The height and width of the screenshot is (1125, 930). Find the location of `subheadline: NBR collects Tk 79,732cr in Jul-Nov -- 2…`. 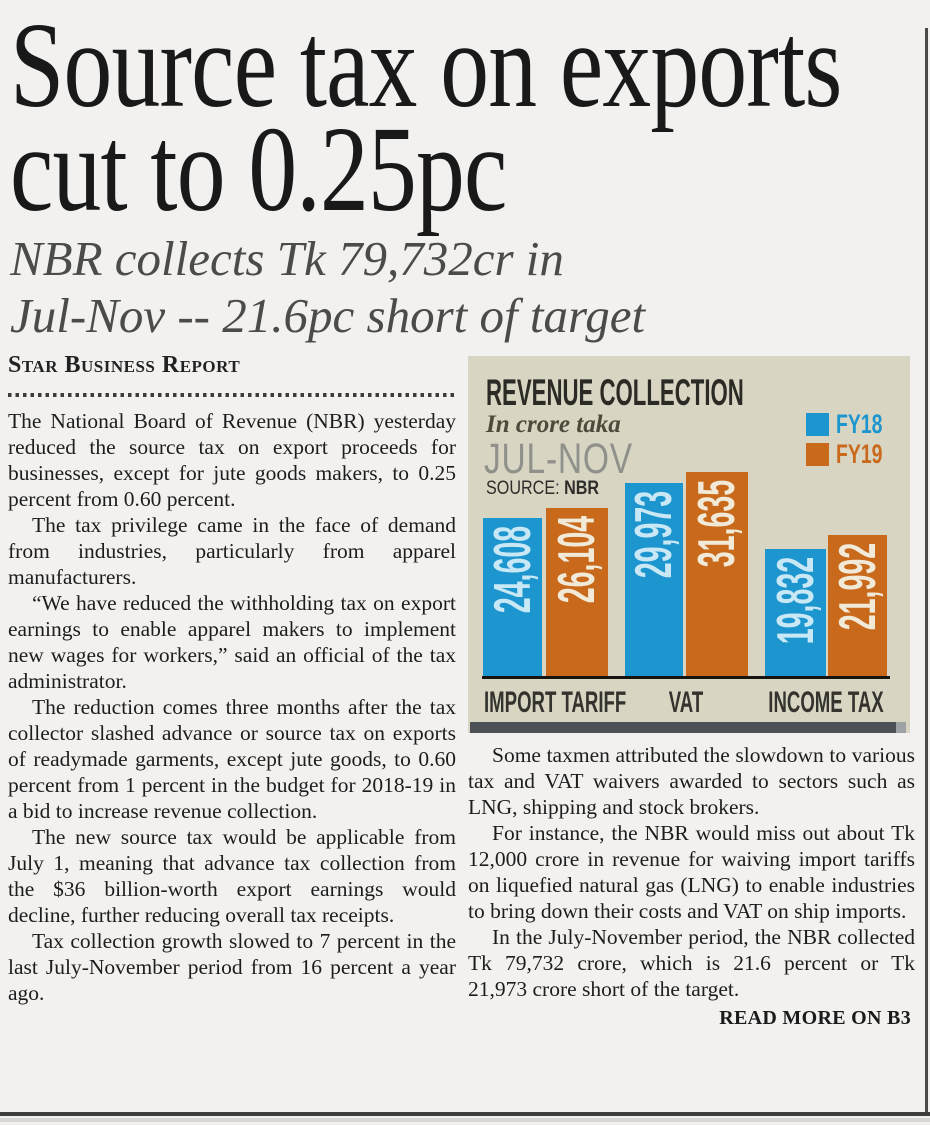

subheadline: NBR collects Tk 79,732cr in Jul-Nov -- 2… is located at coordinates (327, 287).